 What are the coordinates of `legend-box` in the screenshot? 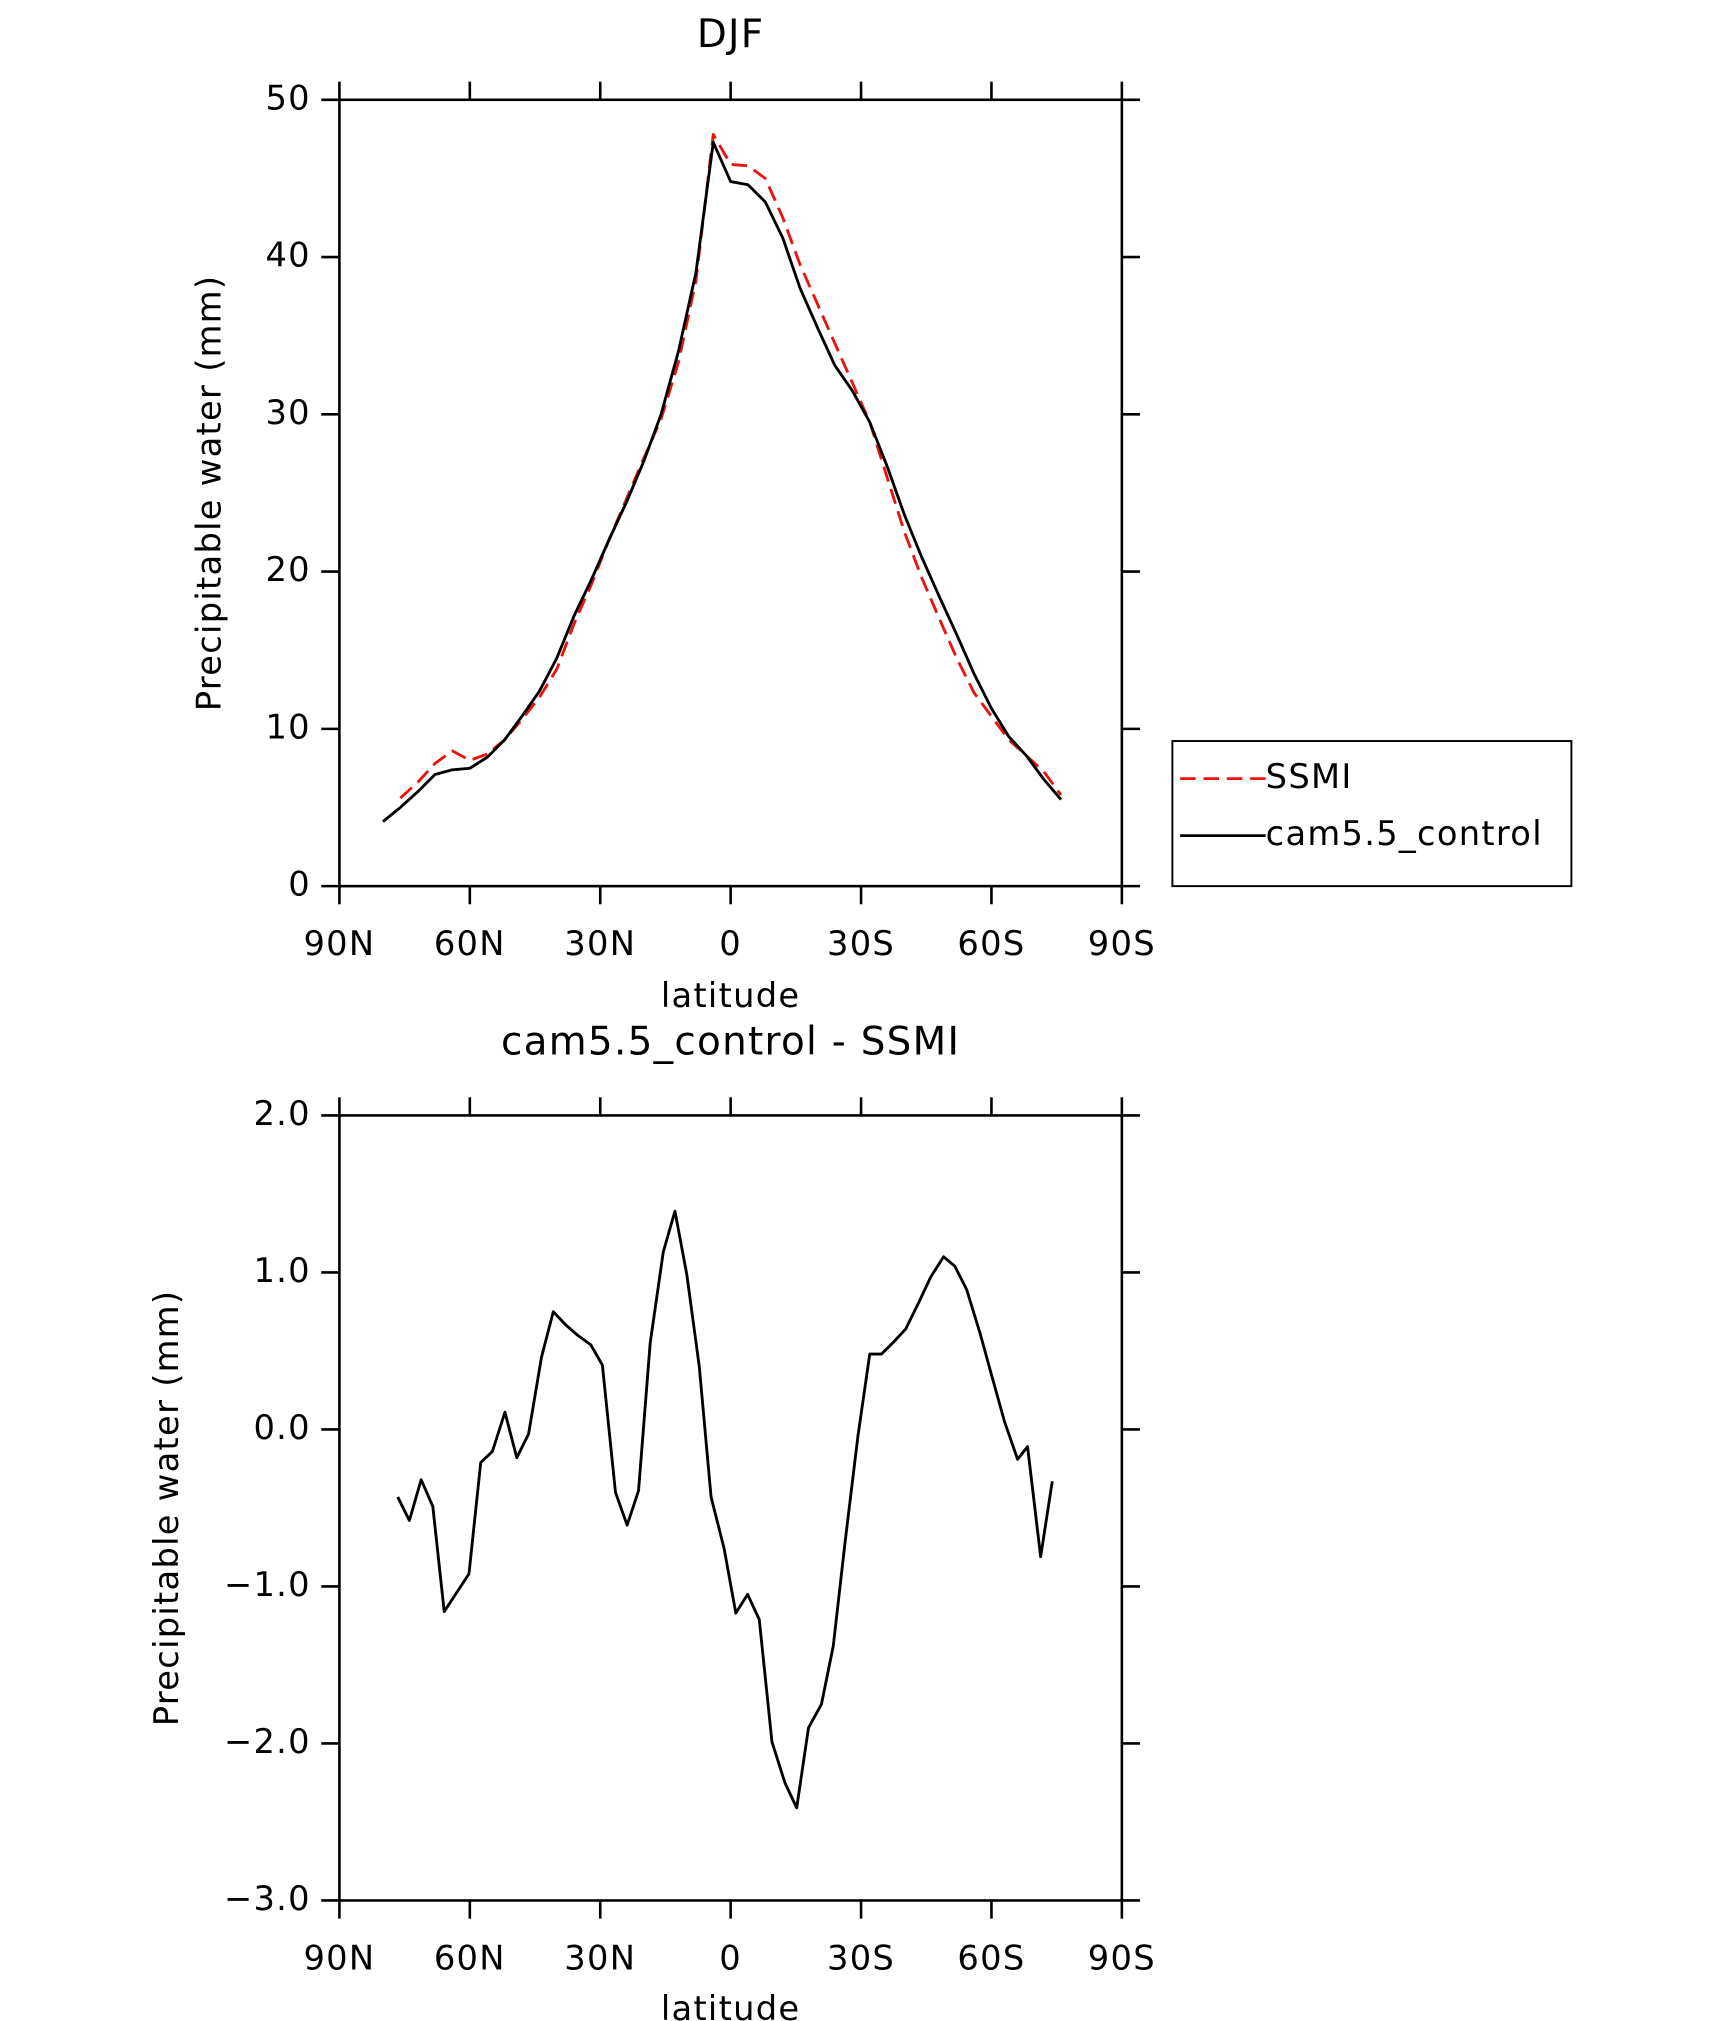 It's located at (1372, 814).